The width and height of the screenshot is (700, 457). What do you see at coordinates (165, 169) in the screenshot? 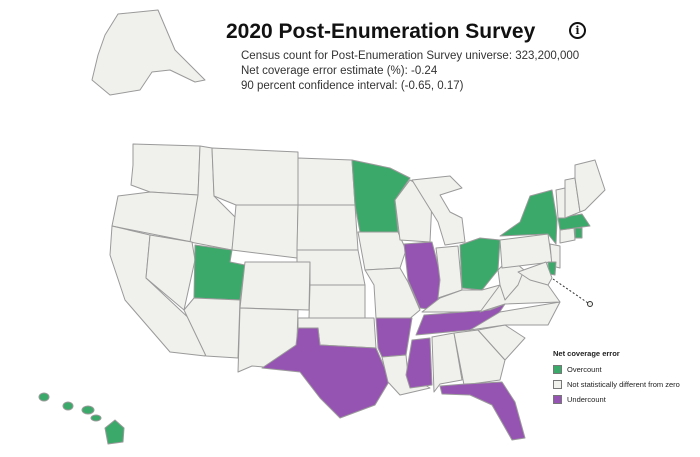
I see `state-washington` at bounding box center [165, 169].